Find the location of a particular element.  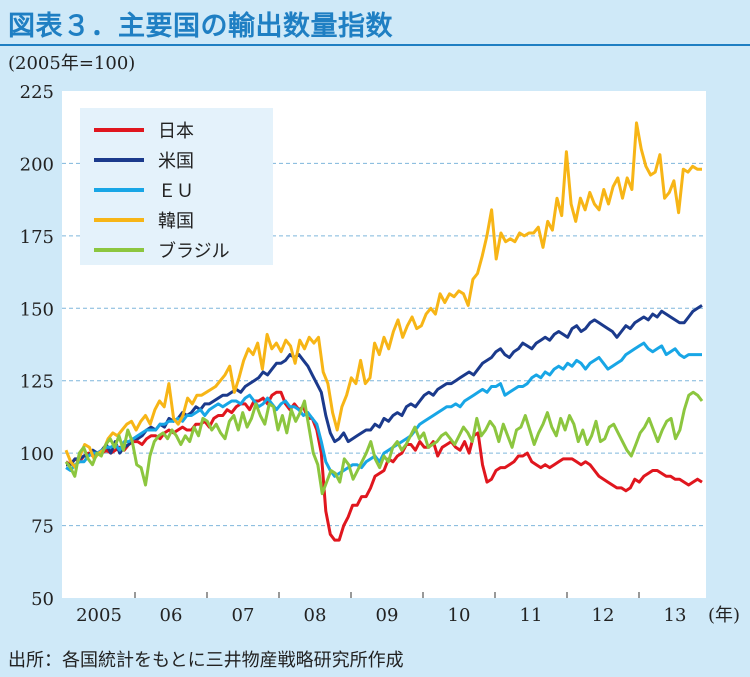

y-tick-label: 50 is located at coordinates (42, 599).